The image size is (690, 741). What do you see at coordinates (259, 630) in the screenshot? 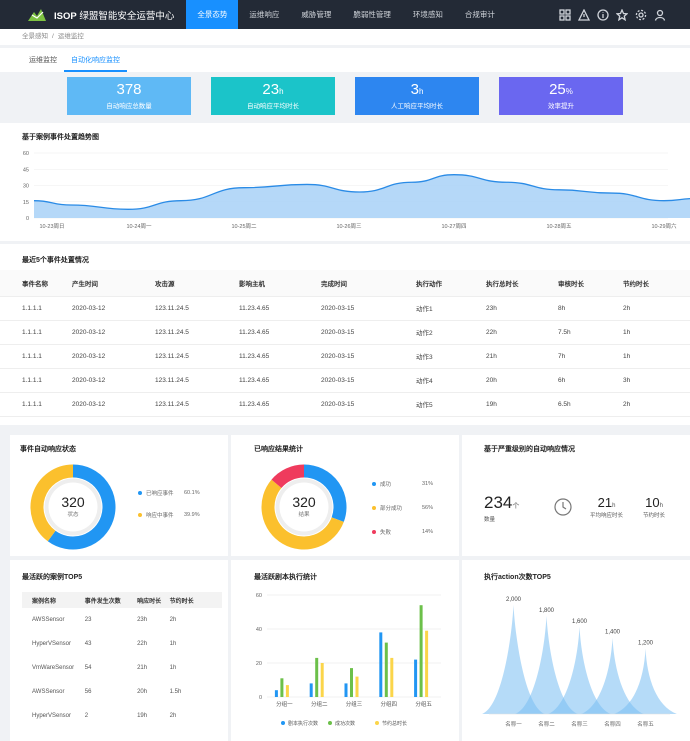
I see `y-tick-label: 40` at bounding box center [259, 630].